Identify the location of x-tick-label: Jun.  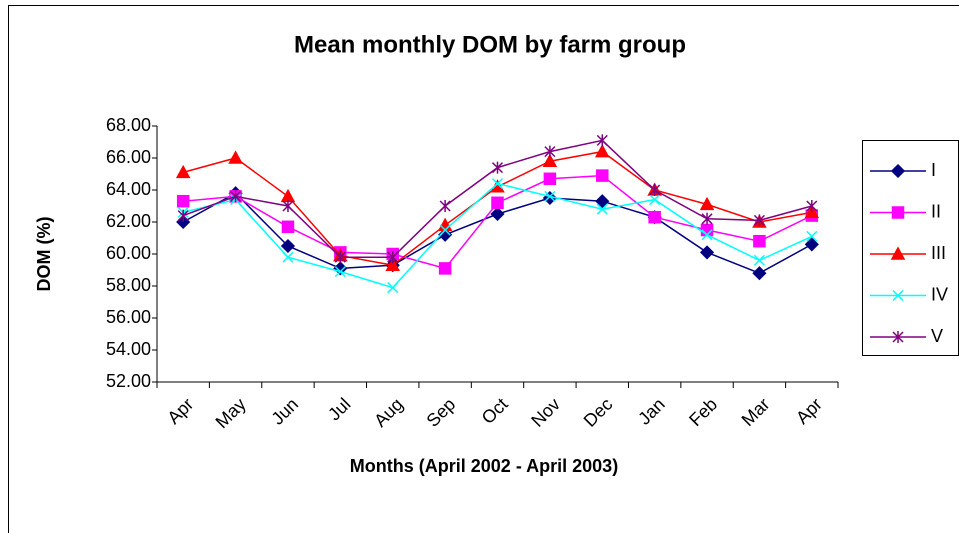
(284, 411).